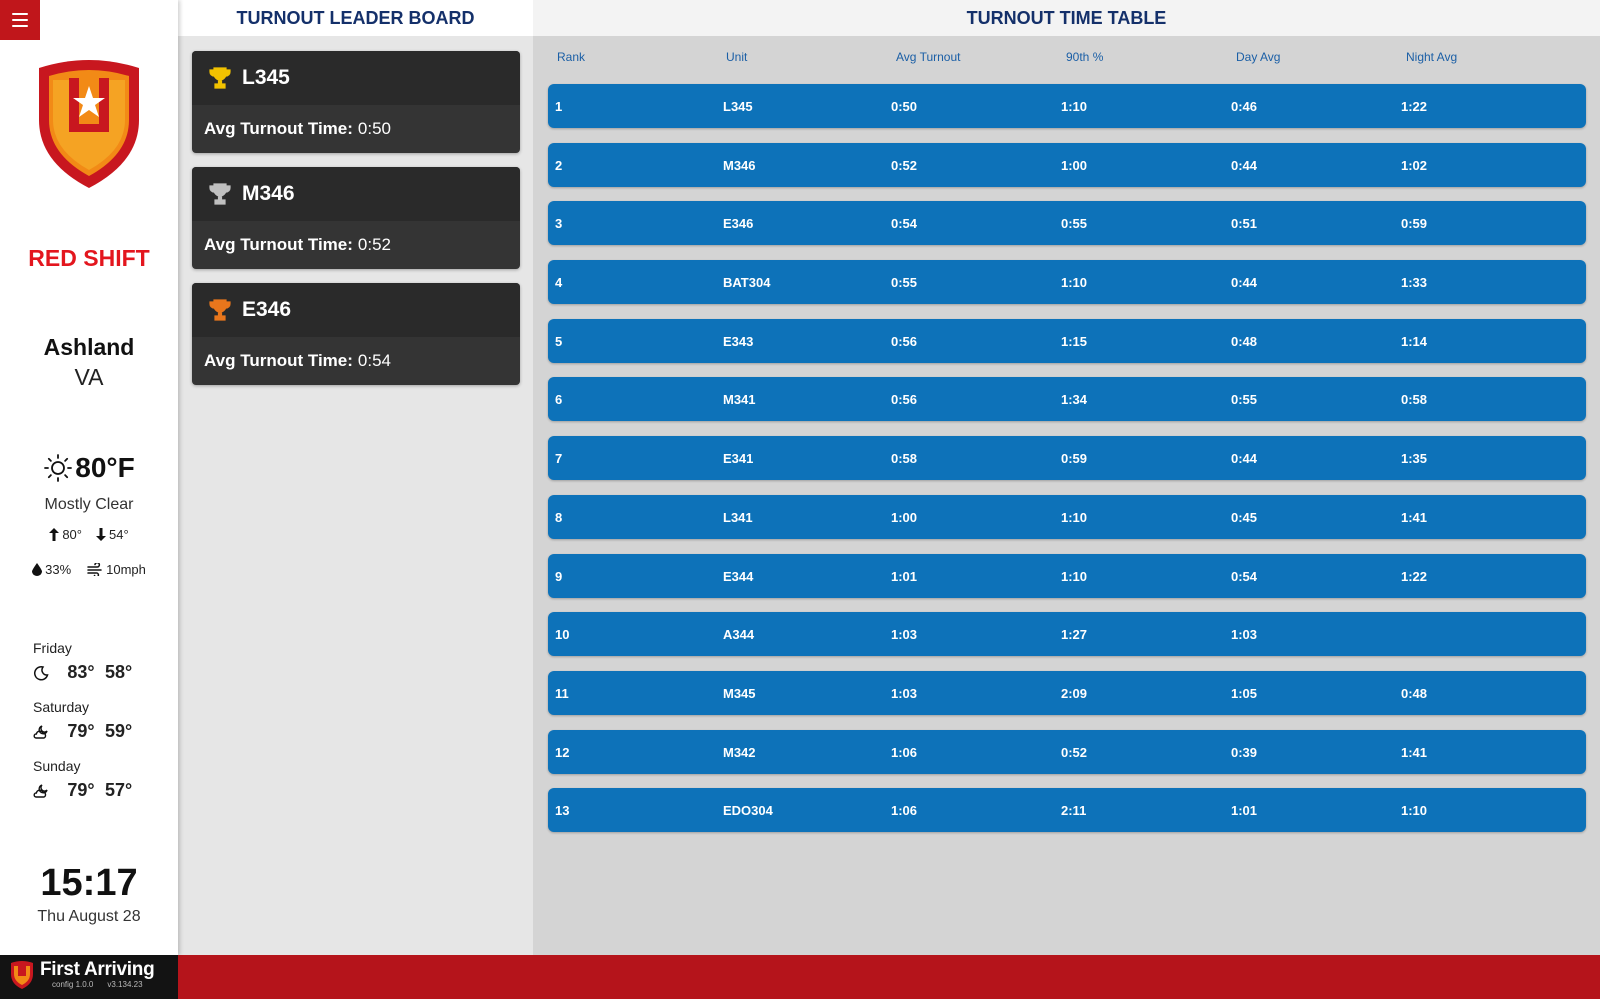  I want to click on cell-avg-turnout: 1:03, so click(904, 635).